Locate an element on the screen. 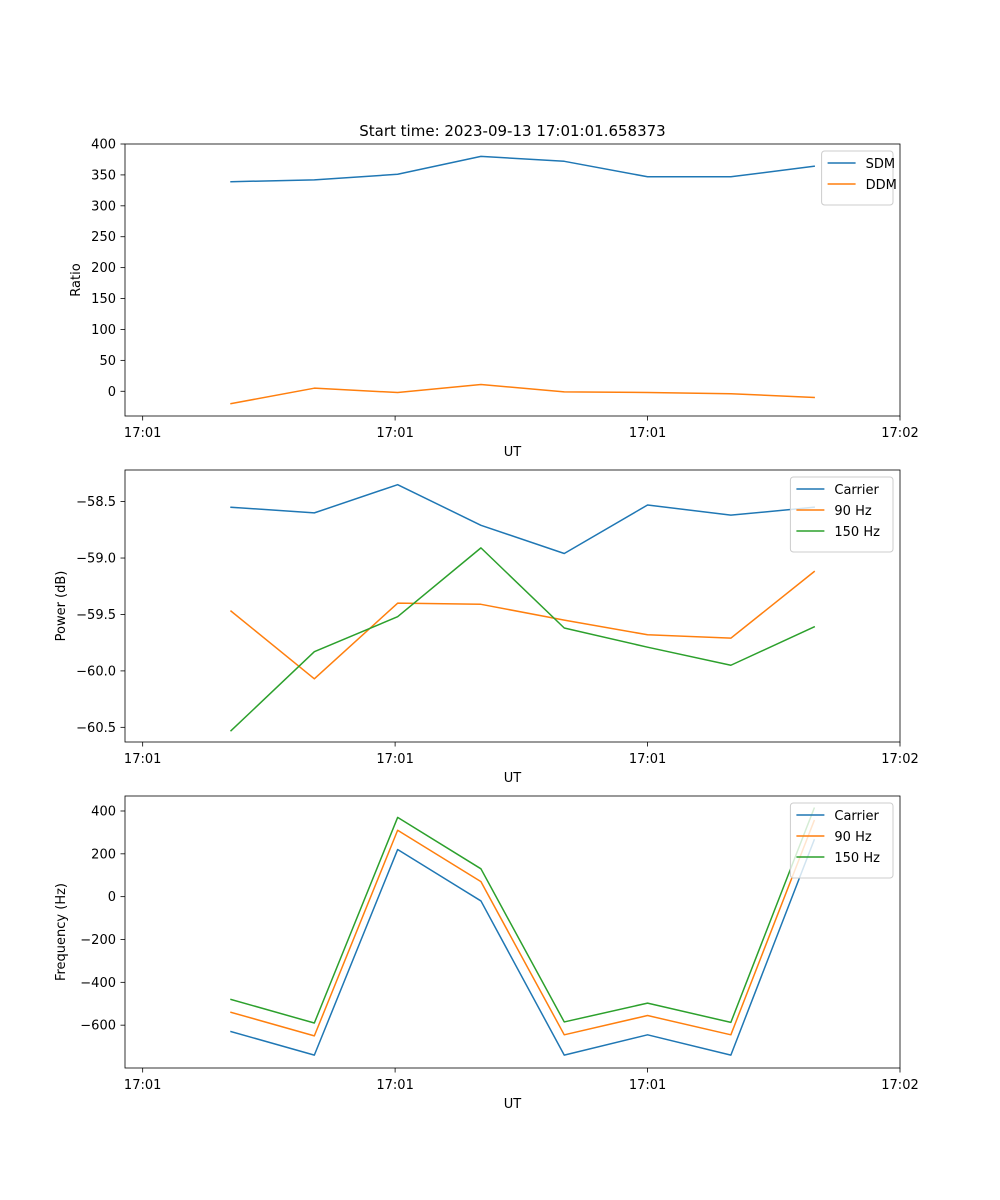  y-tick-label: 100 is located at coordinates (103, 330).